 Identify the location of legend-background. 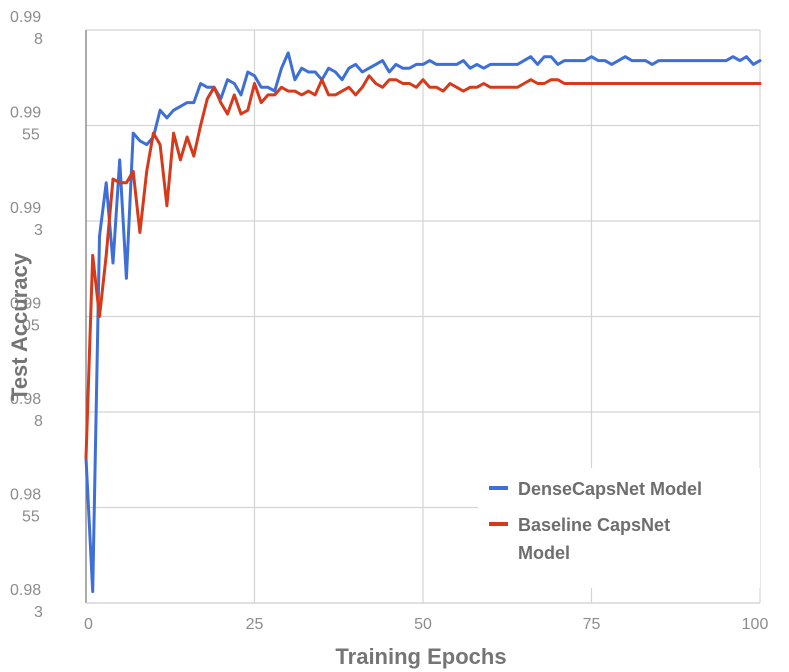
(619, 528).